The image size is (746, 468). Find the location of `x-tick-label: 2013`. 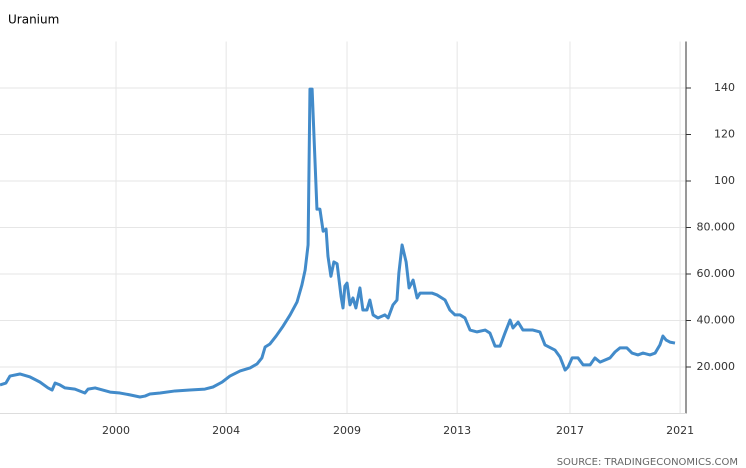

x-tick-label: 2013 is located at coordinates (457, 430).